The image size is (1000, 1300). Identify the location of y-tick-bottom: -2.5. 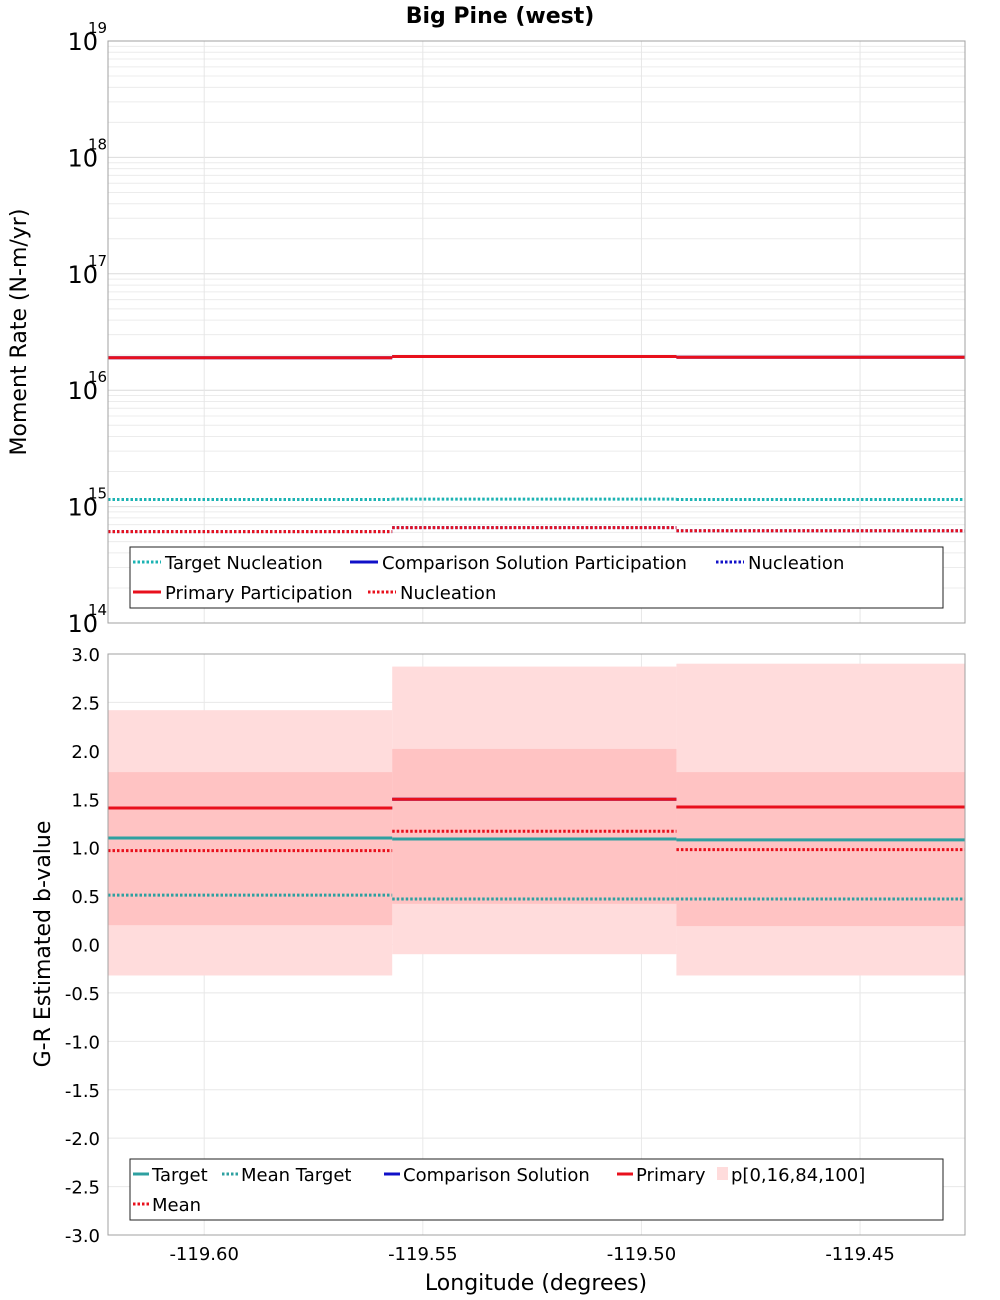
(82, 1188).